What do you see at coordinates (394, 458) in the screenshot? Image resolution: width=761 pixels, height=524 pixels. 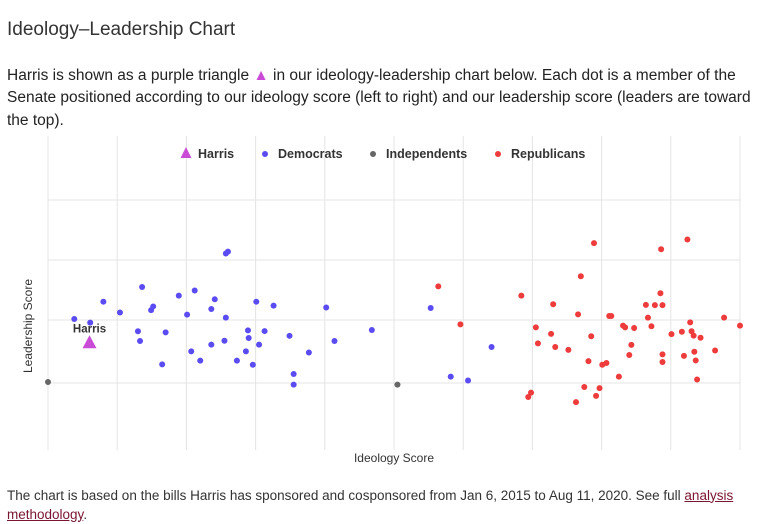 I see `x-axis-label: Ideology Score` at bounding box center [394, 458].